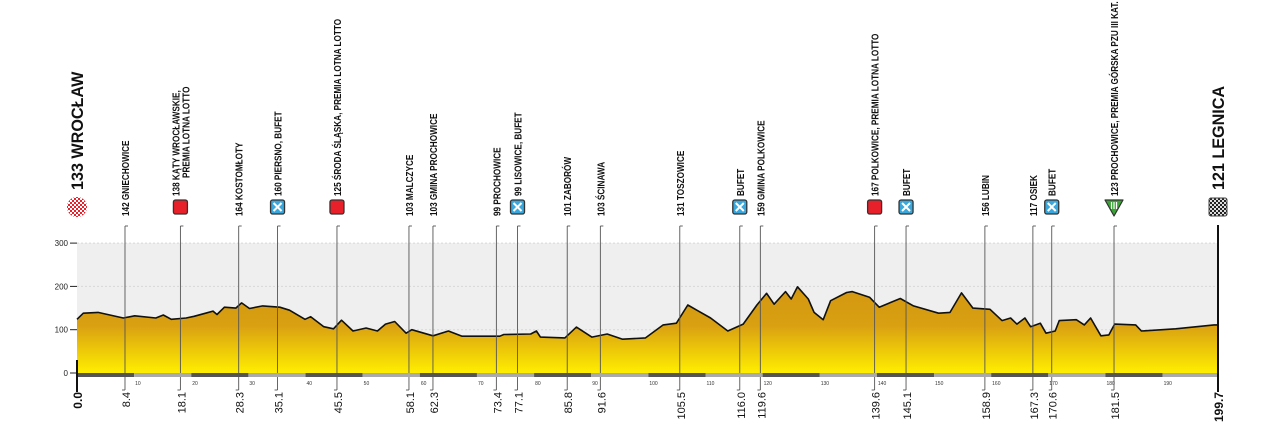  What do you see at coordinates (1033, 195) in the screenshot?
I see `waypoint-label: 117 OSIEK` at bounding box center [1033, 195].